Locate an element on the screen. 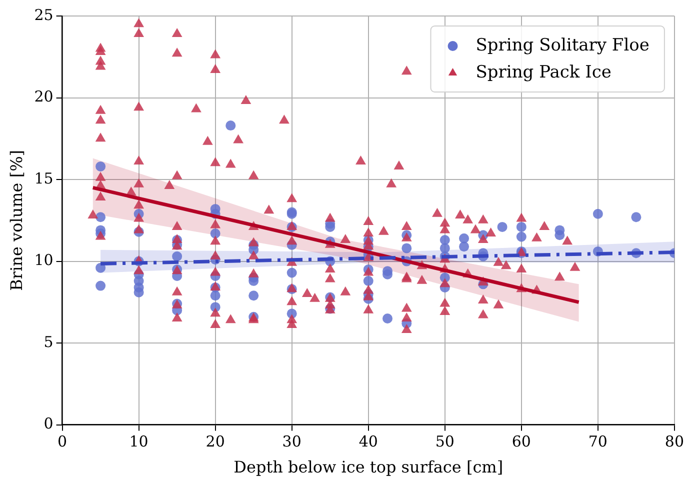  y-tick-label: 10 is located at coordinates (44, 260).